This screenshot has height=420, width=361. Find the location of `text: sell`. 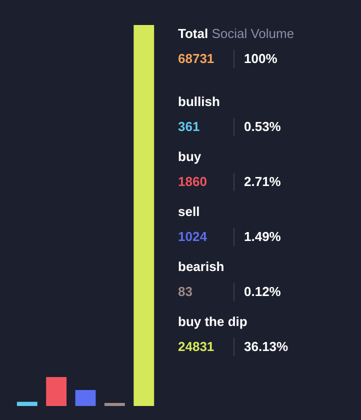

text: sell is located at coordinates (189, 211).